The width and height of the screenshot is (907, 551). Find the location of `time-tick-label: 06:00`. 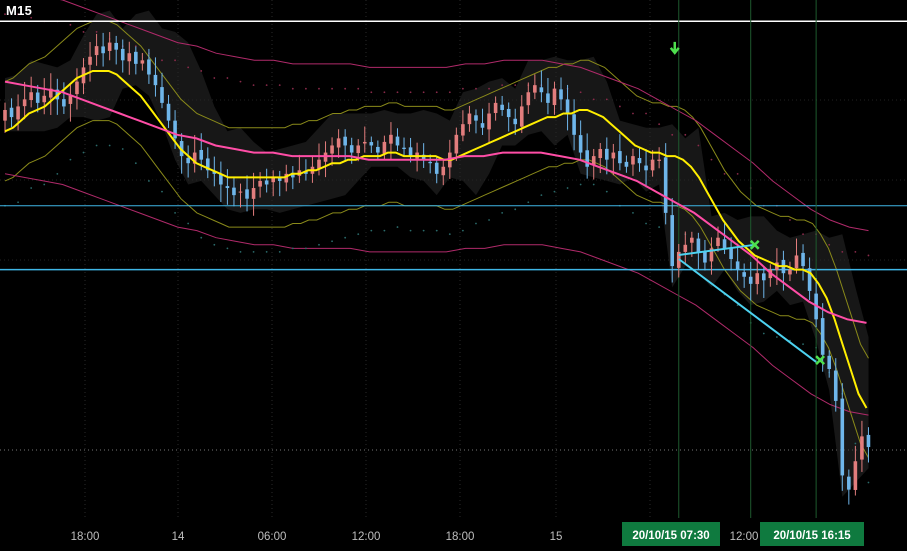

time-tick-label: 06:00 is located at coordinates (272, 537).